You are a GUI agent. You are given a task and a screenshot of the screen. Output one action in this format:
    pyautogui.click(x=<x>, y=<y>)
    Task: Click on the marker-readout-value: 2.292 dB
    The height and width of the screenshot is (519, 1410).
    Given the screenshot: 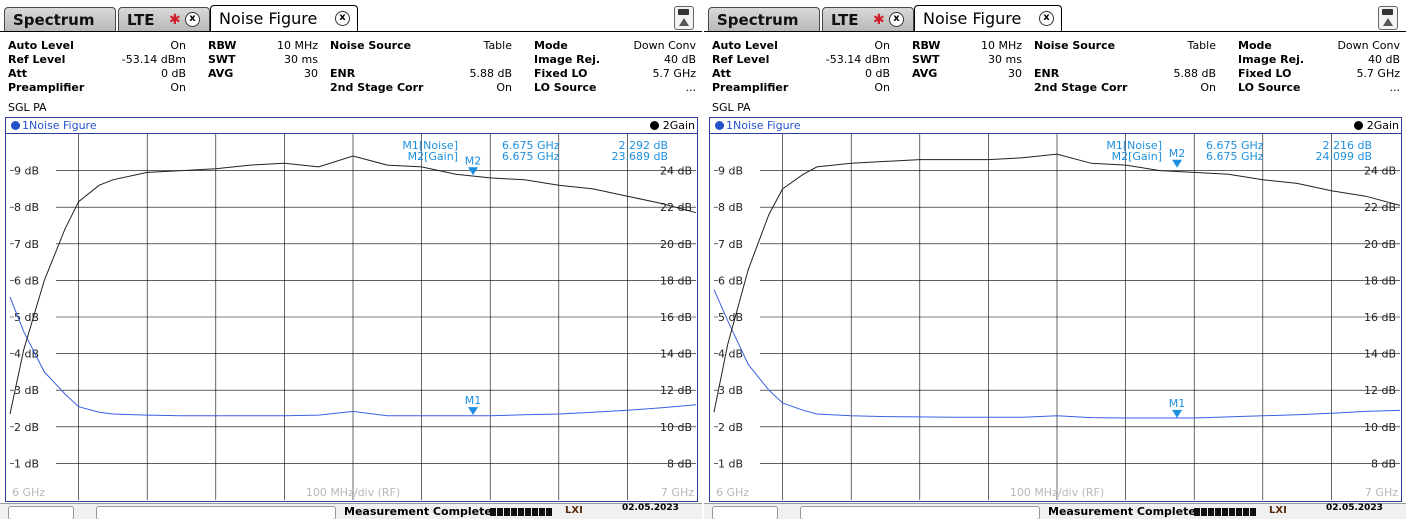 What is the action you would take?
    pyautogui.click(x=643, y=145)
    